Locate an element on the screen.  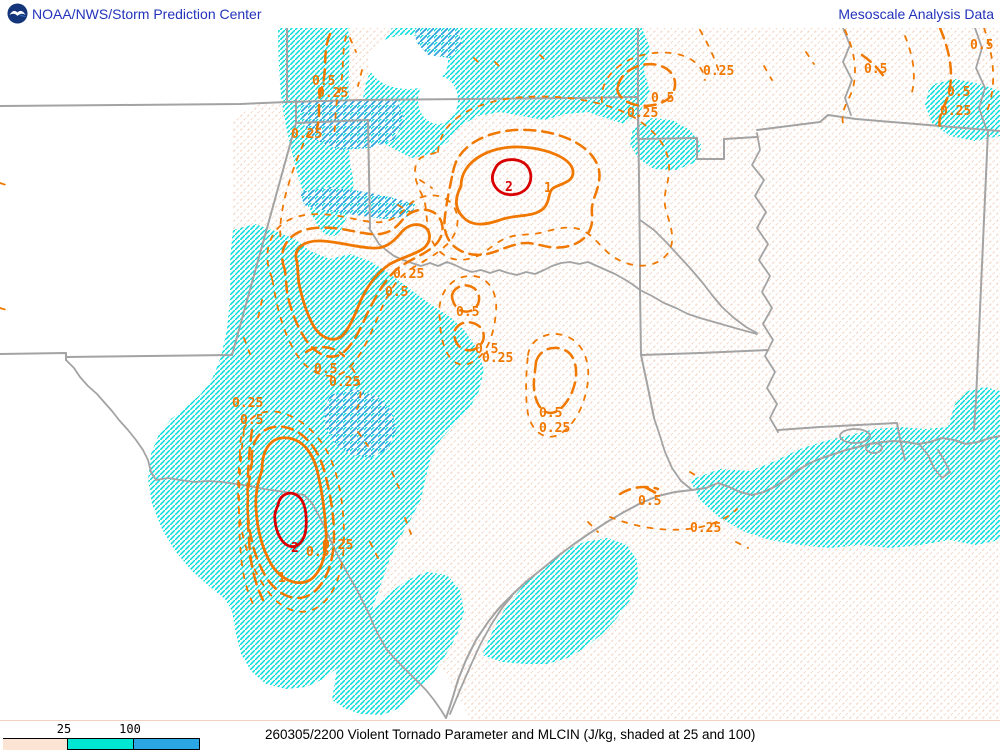
mlcin-colorbar is located at coordinates (101, 744).